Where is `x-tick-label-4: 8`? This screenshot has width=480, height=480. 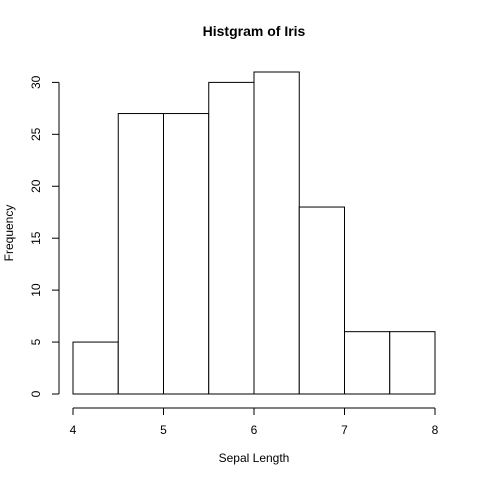
x-tick-label-4: 8 is located at coordinates (435, 430).